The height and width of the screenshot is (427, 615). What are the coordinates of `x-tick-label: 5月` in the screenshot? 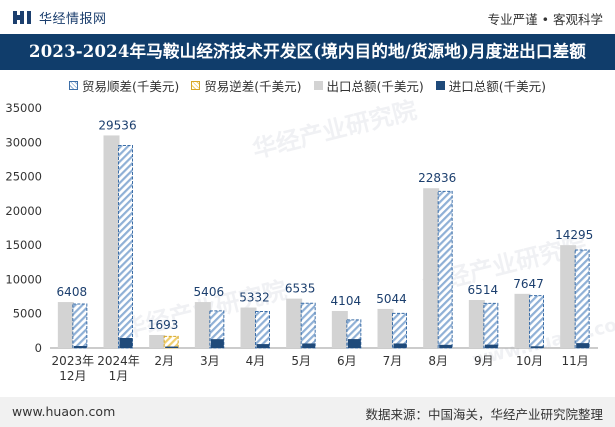 It's located at (301, 361).